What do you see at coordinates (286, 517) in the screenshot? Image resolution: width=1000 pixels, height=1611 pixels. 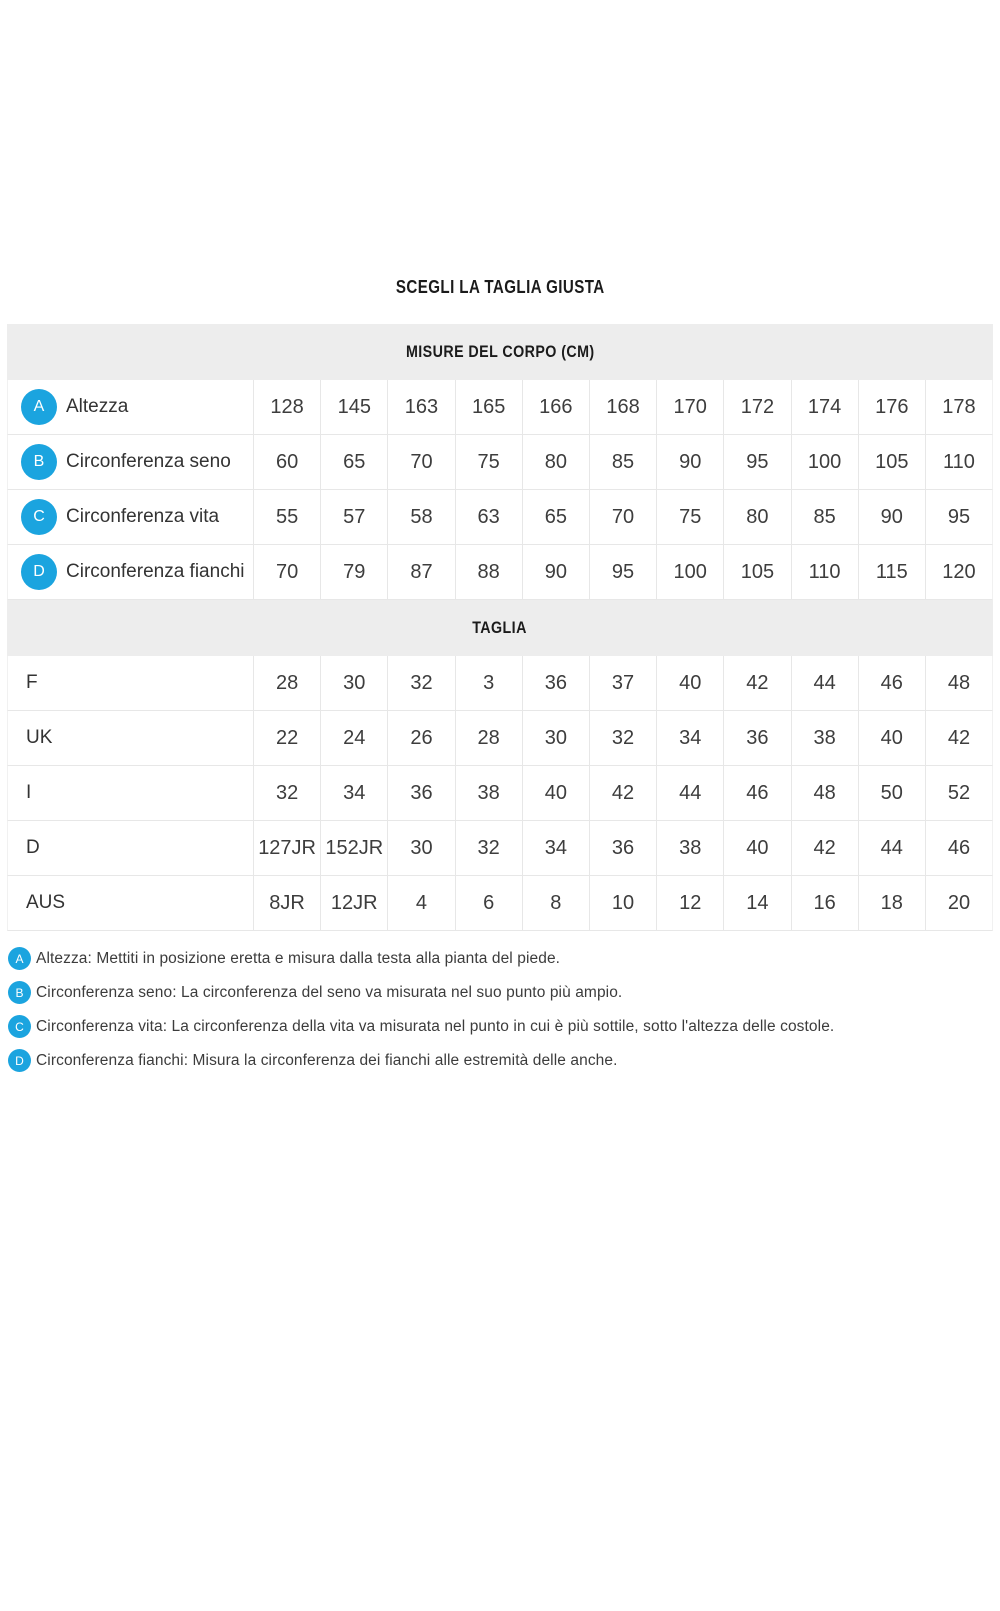 I see `measure-value-cell: 55` at bounding box center [286, 517].